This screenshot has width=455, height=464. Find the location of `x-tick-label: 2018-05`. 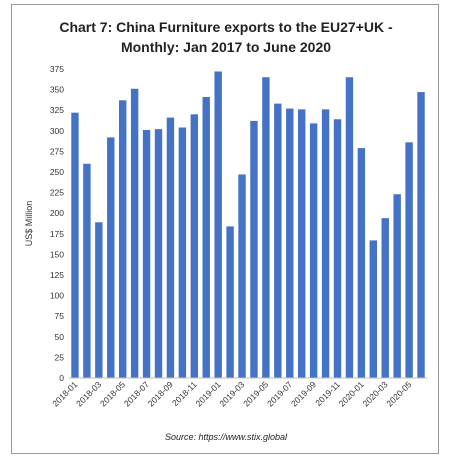

x-tick-label: 2018-05 is located at coordinates (112, 393).